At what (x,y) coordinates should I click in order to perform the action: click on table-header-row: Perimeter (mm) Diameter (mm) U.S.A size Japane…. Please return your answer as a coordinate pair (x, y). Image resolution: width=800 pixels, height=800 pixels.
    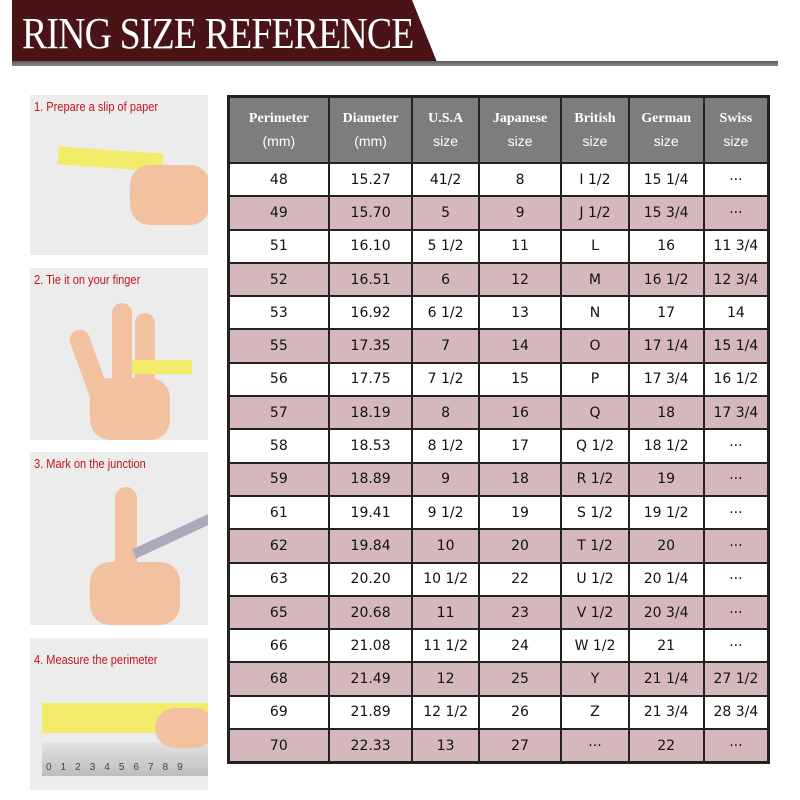
    Looking at the image, I should click on (498, 129).